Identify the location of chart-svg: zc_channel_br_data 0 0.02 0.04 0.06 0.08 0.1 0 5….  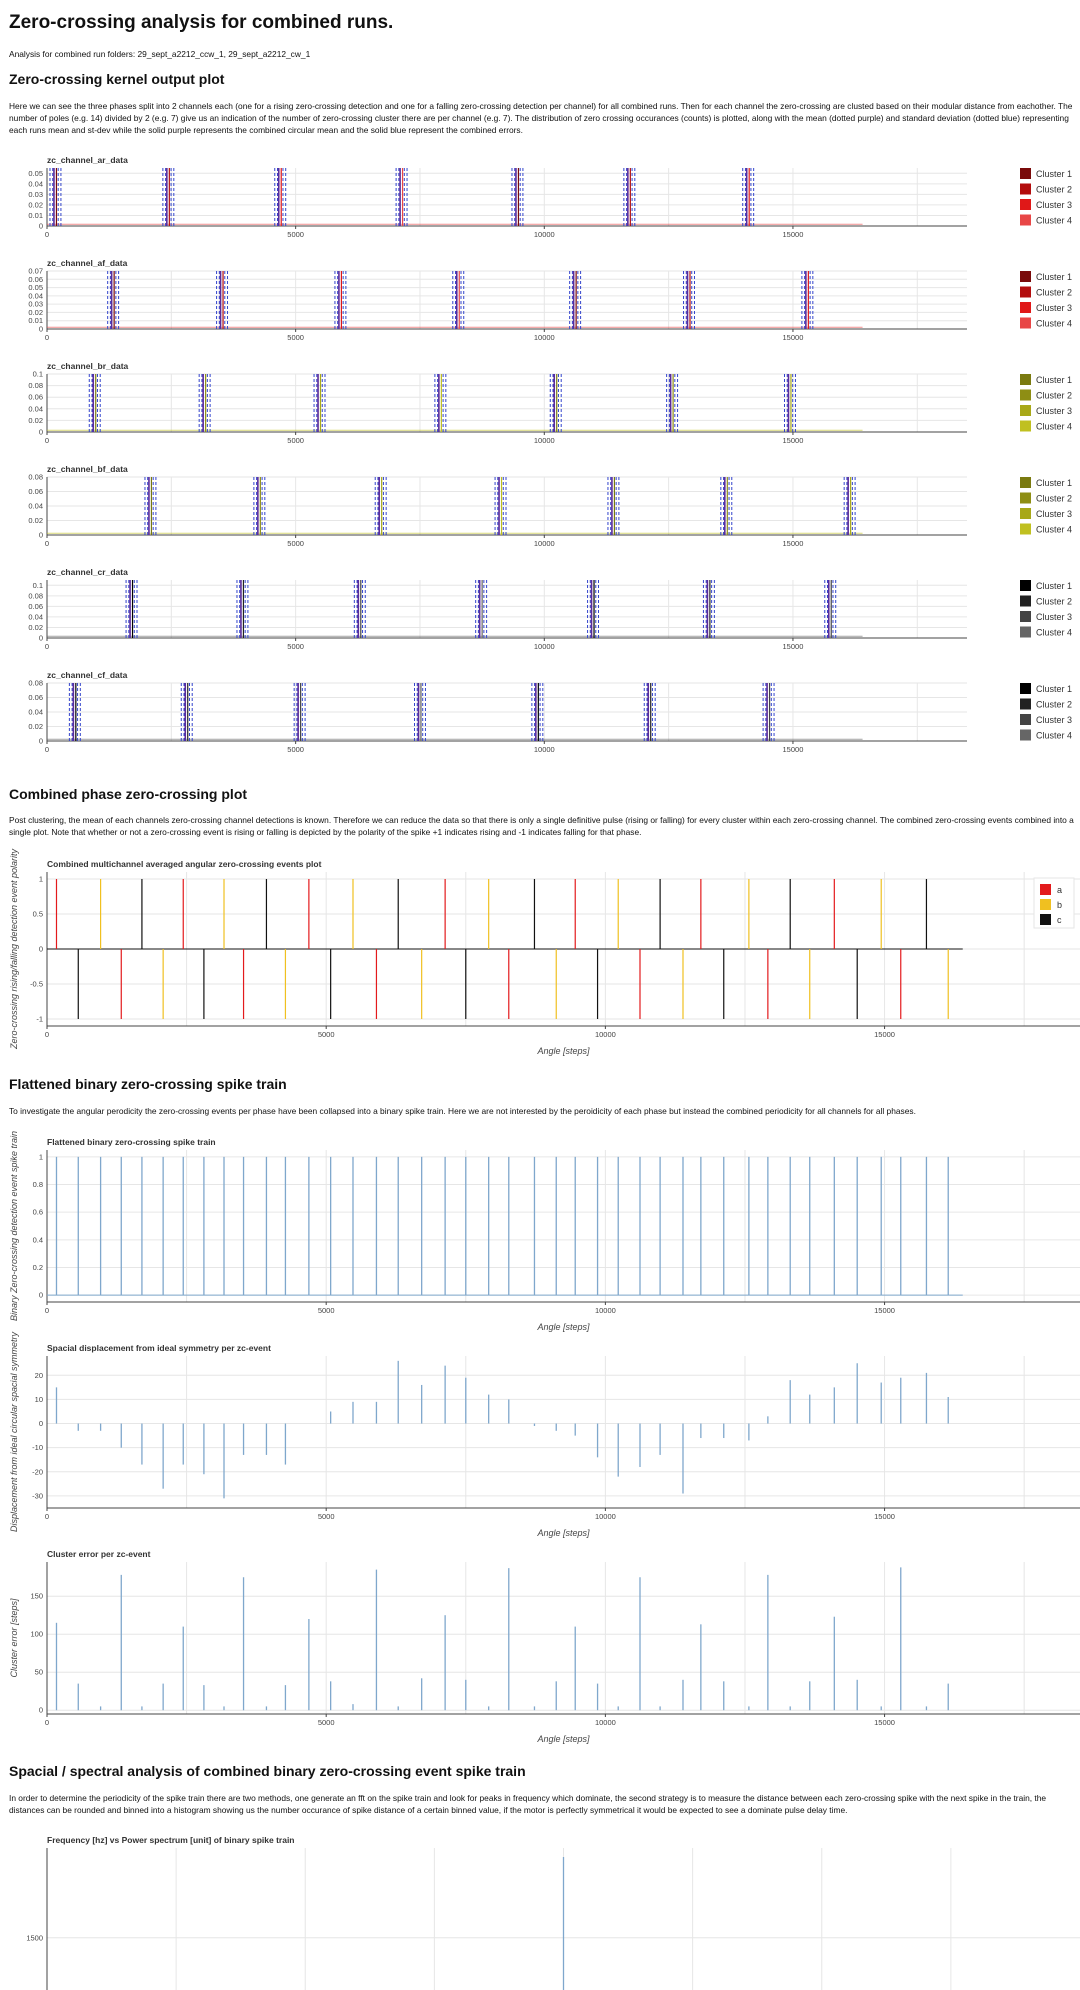
(550, 403).